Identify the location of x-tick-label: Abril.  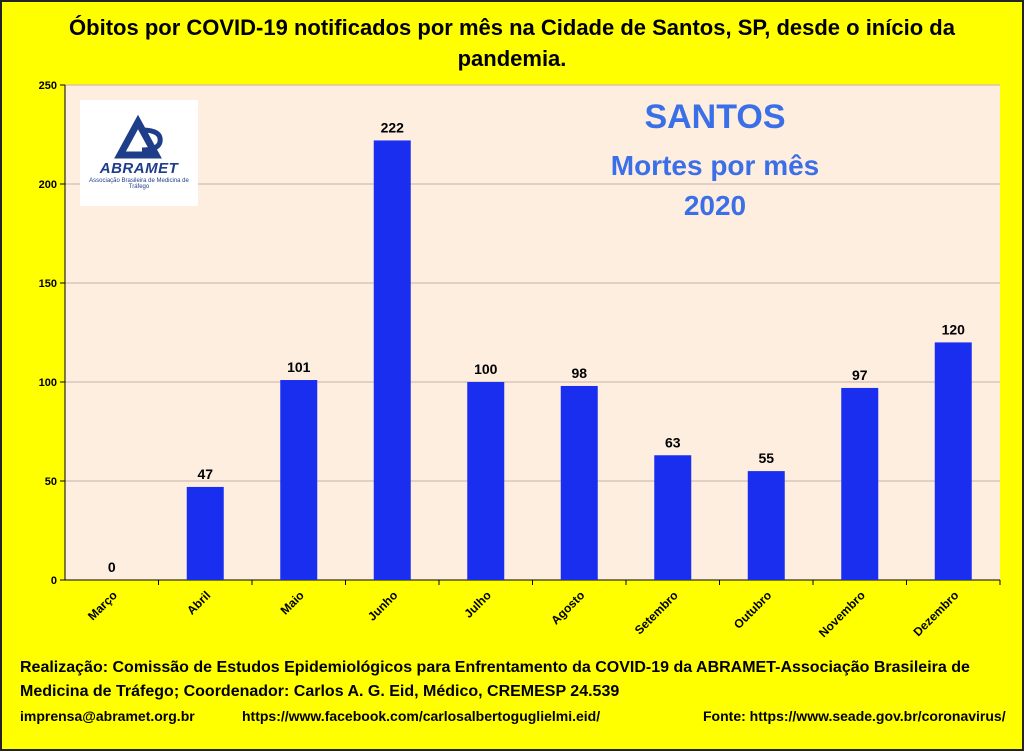
(198, 602).